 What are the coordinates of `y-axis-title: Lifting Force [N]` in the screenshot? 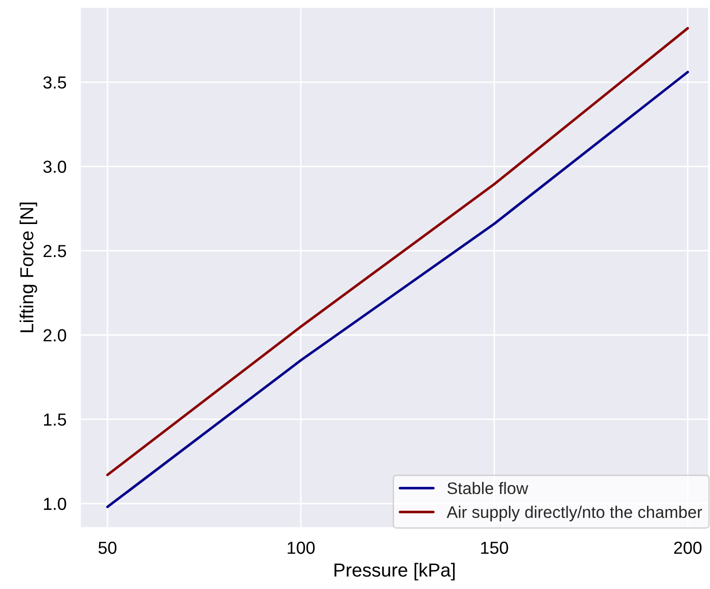 It's located at (29, 267).